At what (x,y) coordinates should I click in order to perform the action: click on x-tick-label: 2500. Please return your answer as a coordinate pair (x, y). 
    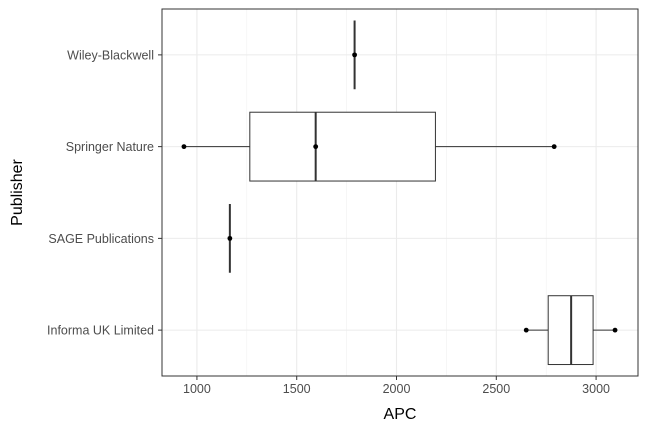
    Looking at the image, I should click on (496, 389).